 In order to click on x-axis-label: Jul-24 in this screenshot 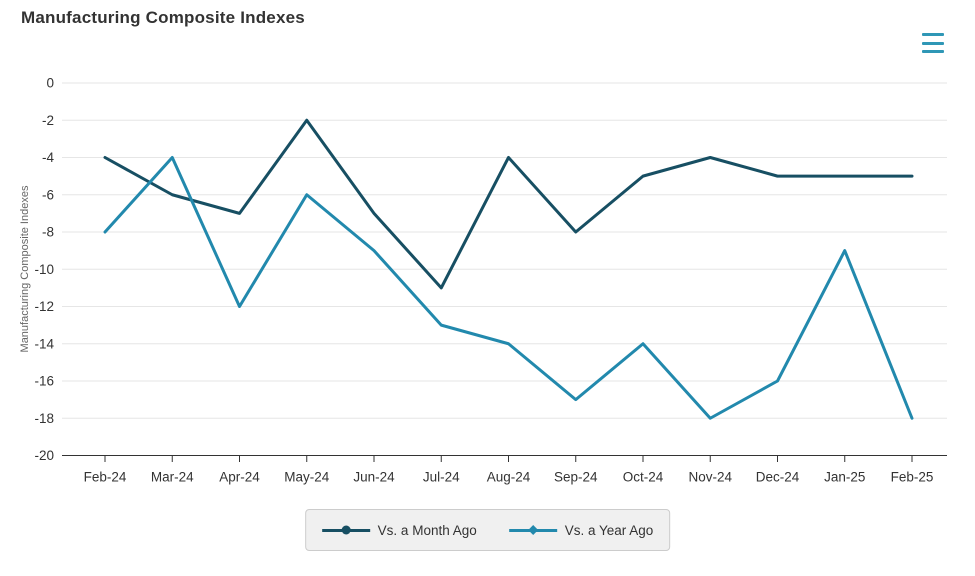, I will do `click(441, 477)`.